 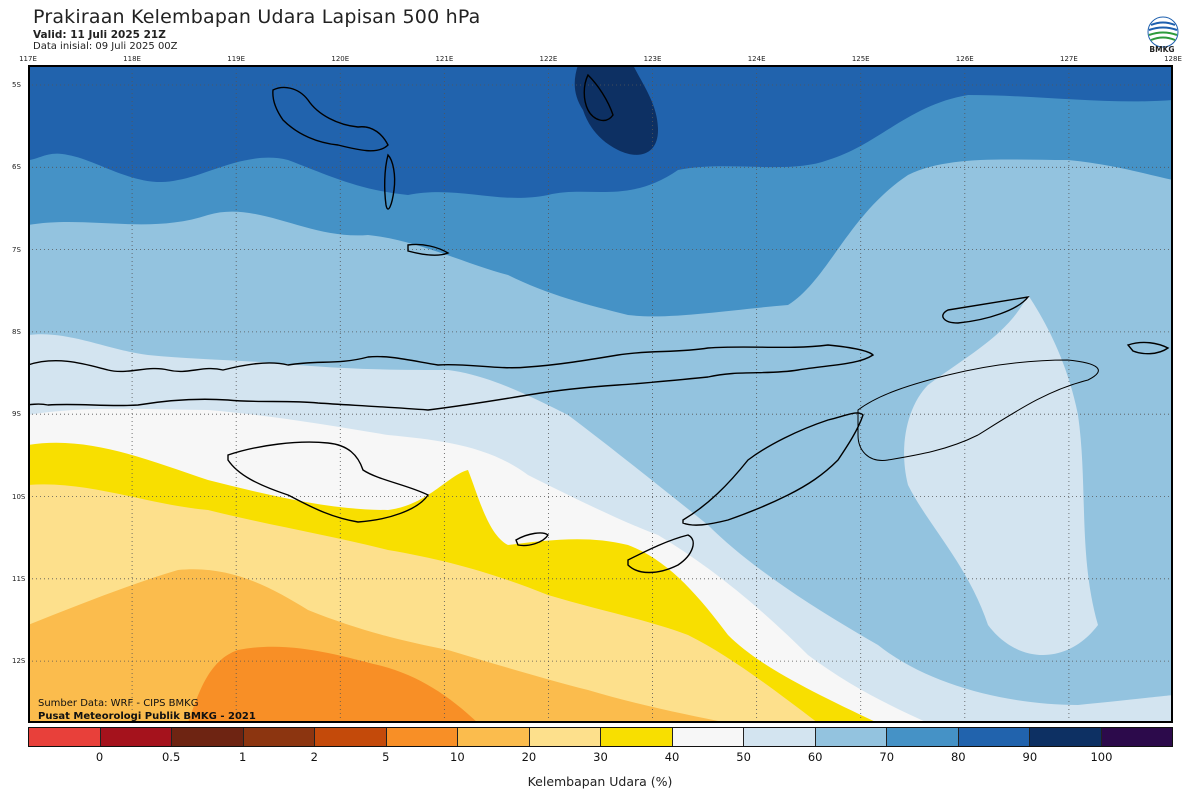 I want to click on sawu-island, so click(x=532, y=539).